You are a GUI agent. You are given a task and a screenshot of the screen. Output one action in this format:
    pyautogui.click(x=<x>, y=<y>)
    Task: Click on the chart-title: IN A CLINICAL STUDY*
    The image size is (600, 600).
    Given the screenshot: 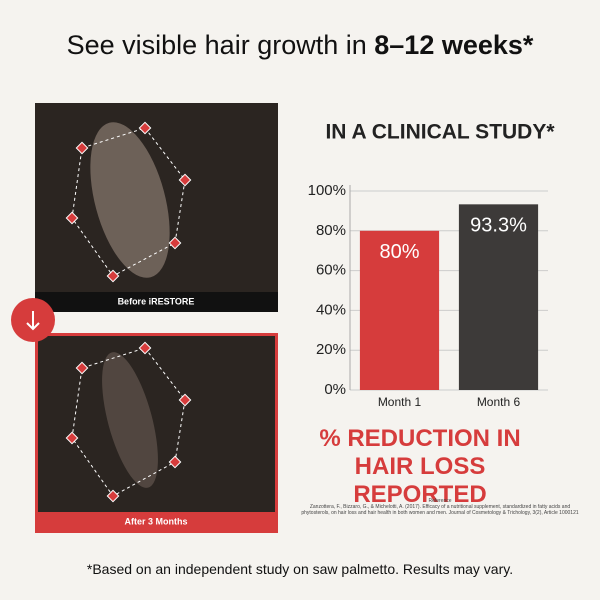 What is the action you would take?
    pyautogui.click(x=440, y=132)
    